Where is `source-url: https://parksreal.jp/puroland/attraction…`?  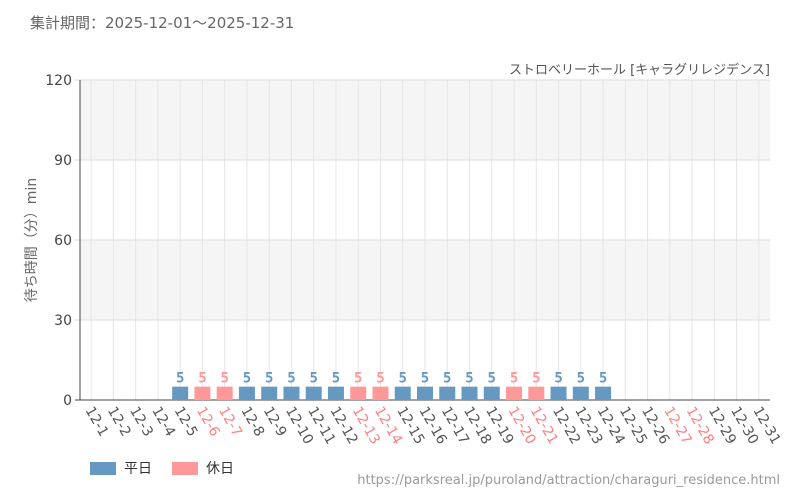 source-url: https://parksreal.jp/puroland/attraction… is located at coordinates (568, 480).